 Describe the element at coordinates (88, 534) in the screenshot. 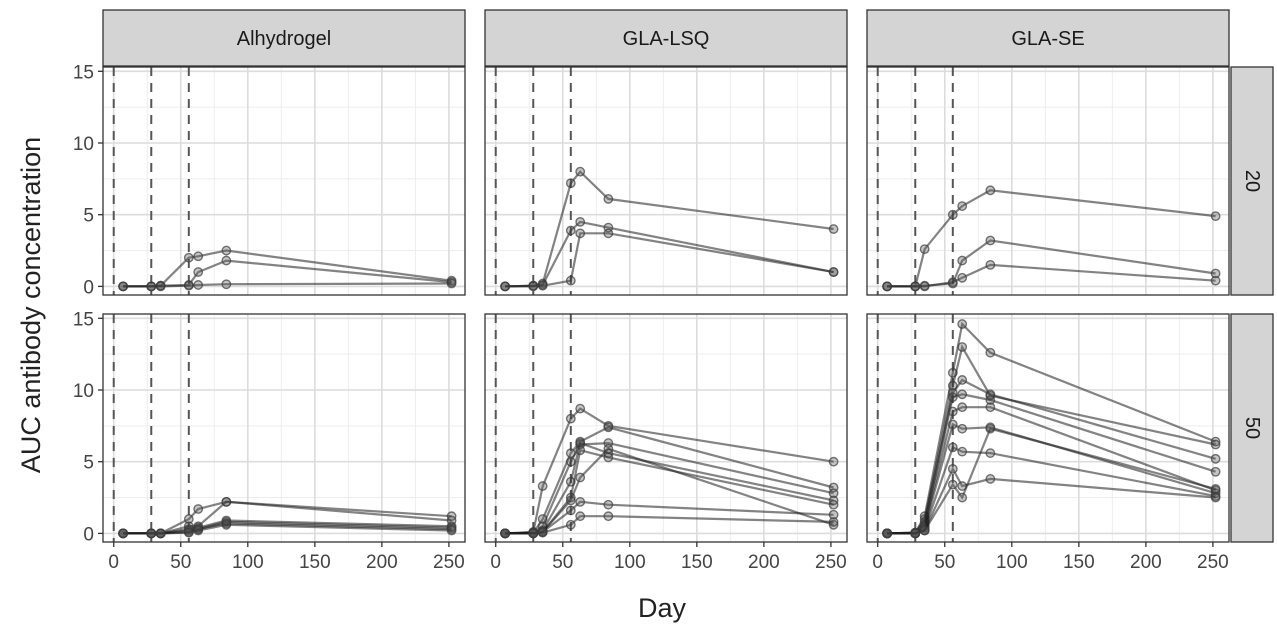

I see `y-tick-label: 0` at that location.